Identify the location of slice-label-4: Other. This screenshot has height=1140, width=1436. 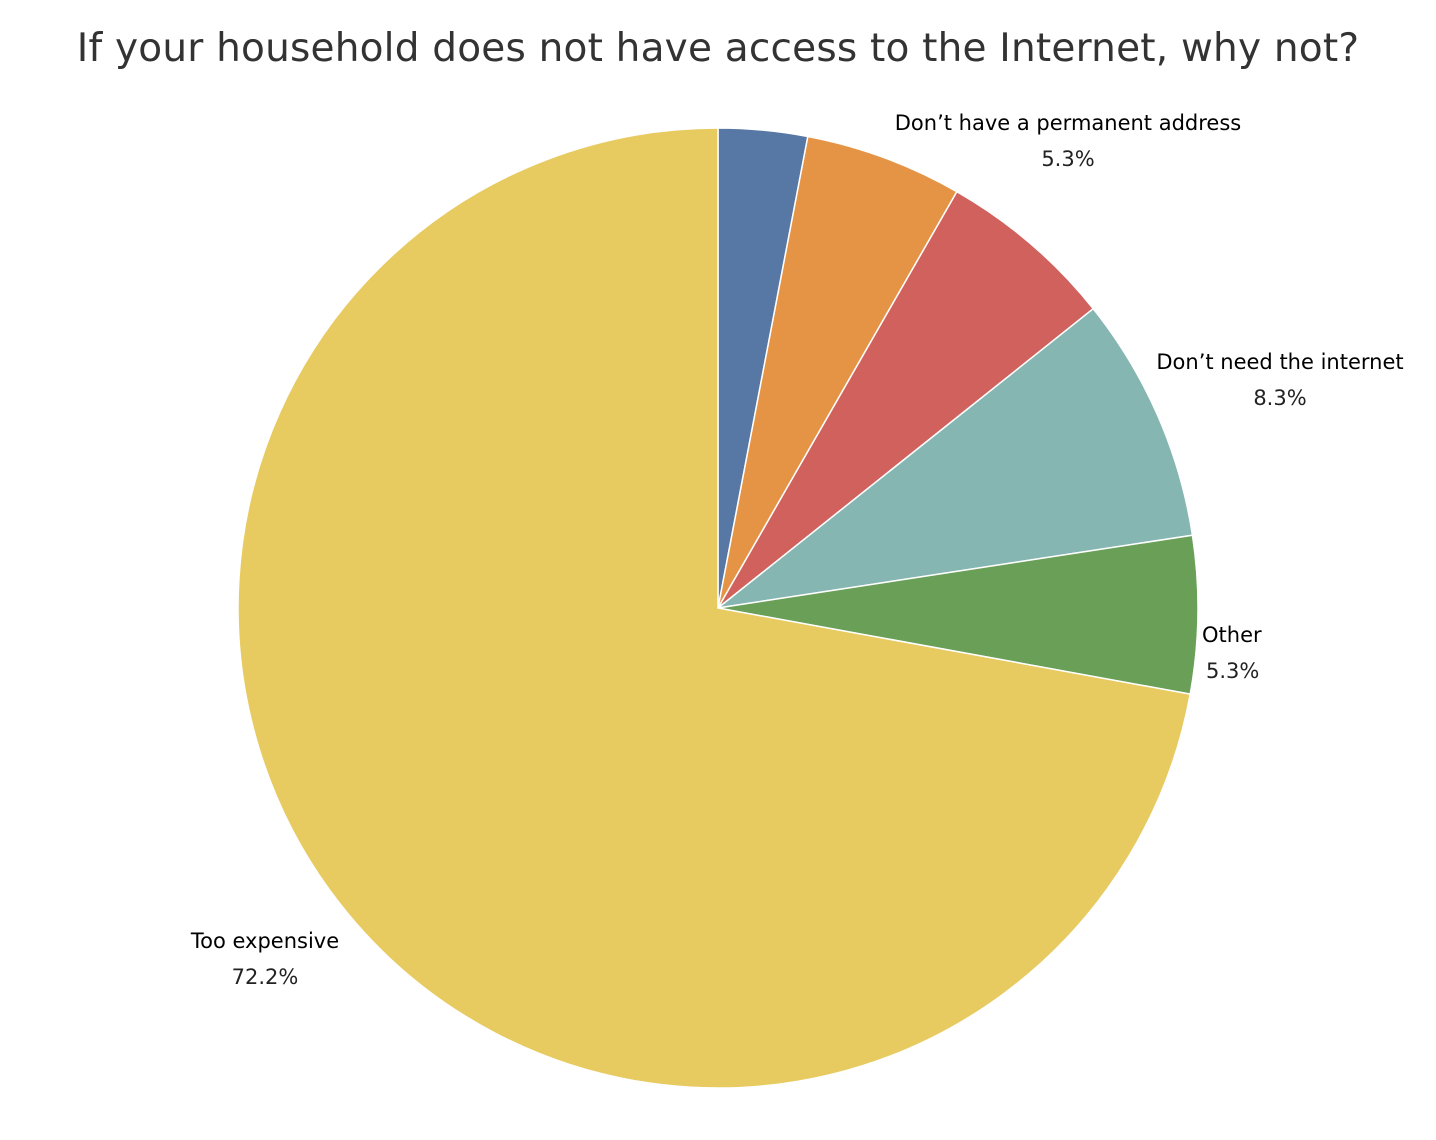
(1232, 635).